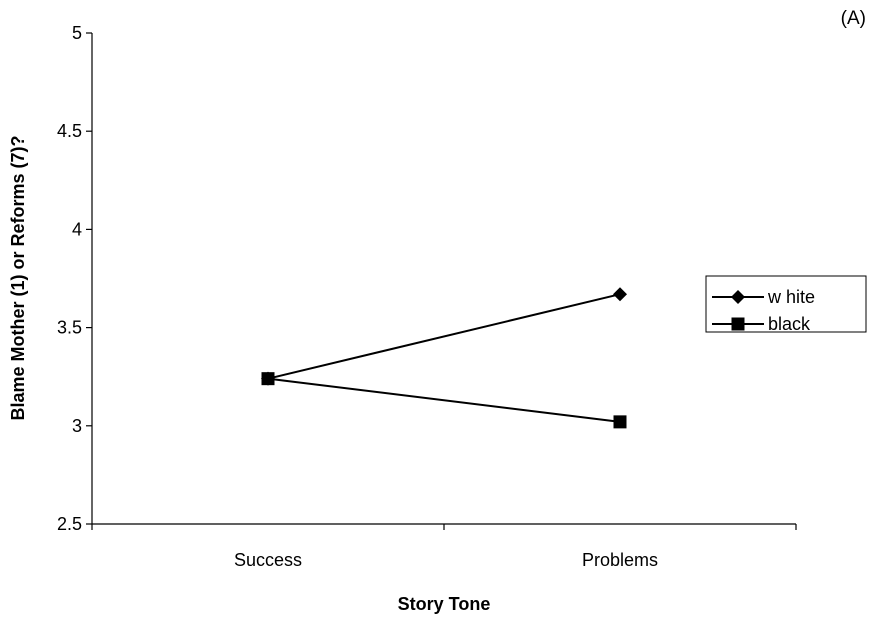 This screenshot has height=620, width=869. What do you see at coordinates (69, 131) in the screenshot?
I see `y-tick-label: 4.5` at bounding box center [69, 131].